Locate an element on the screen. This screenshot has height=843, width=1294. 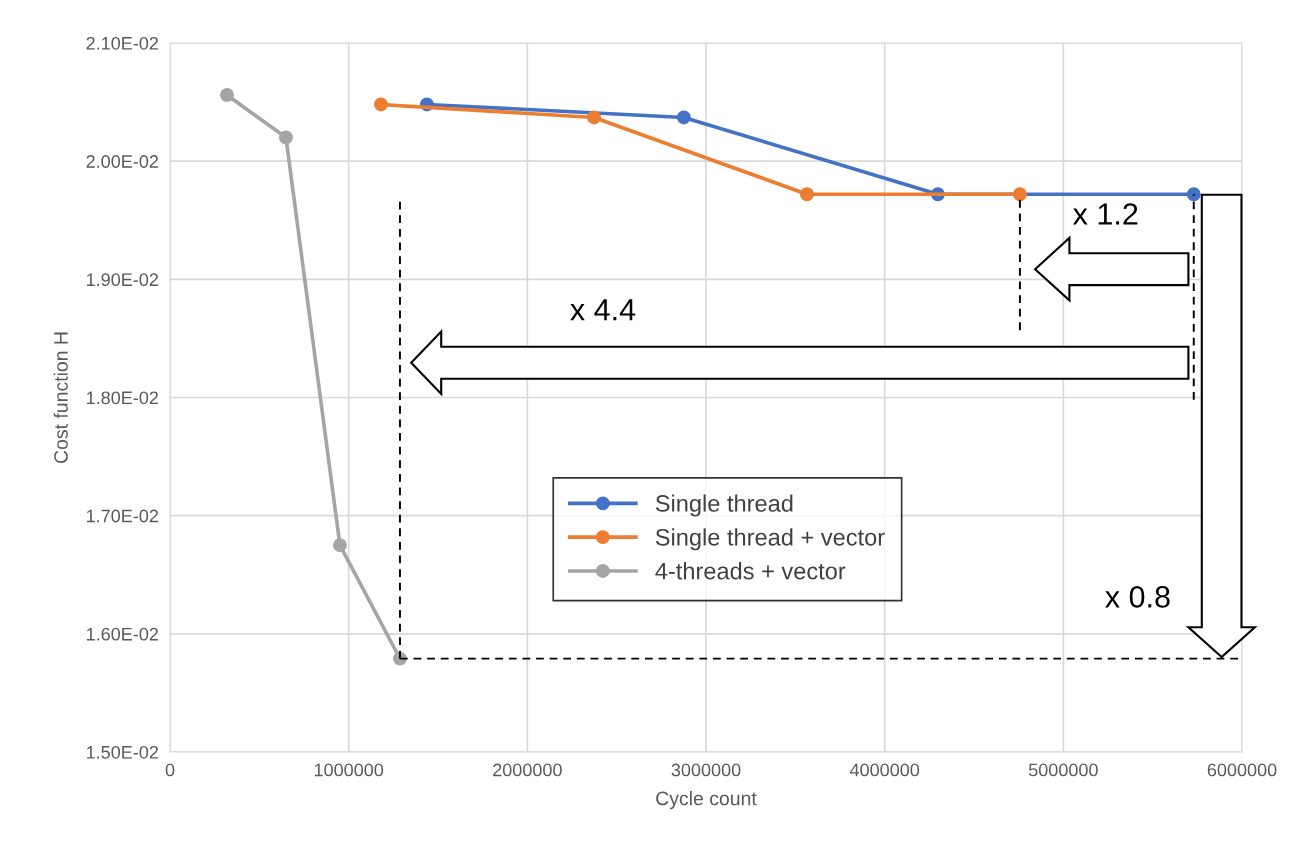
y-tick-label: 1.60E-02 is located at coordinates (122, 634).